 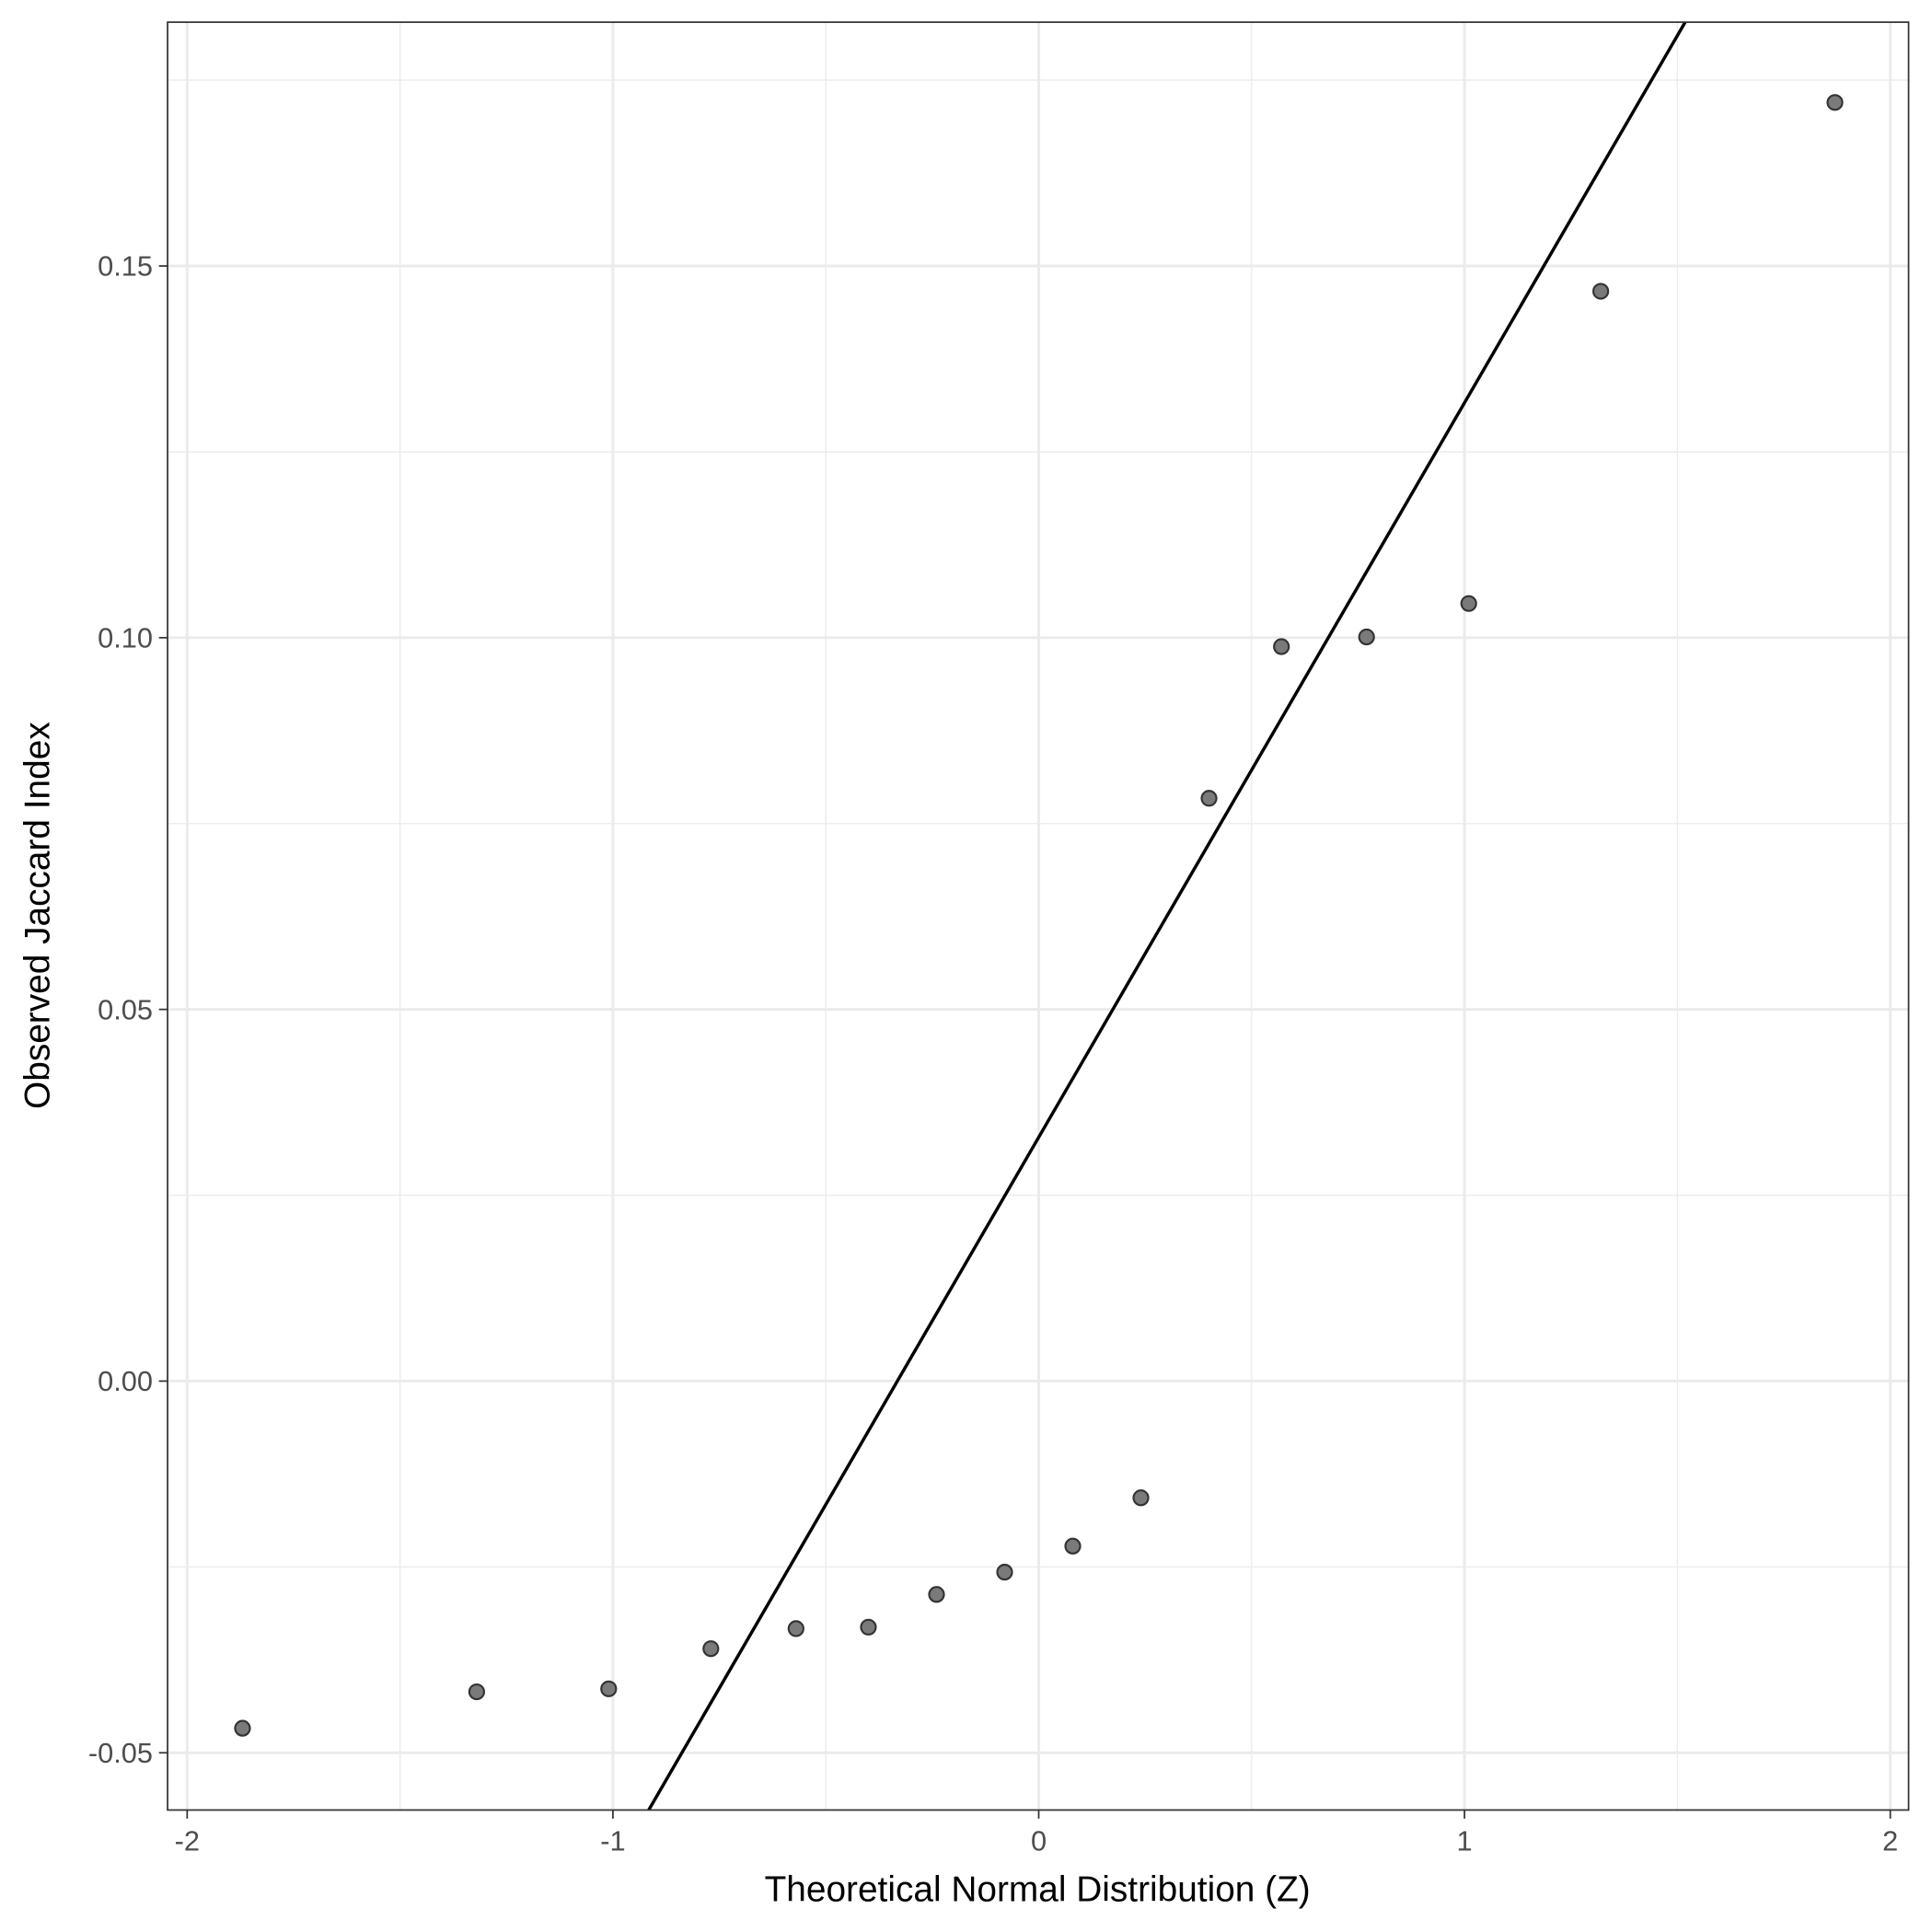 I want to click on x-axis-ticks: -2 -1 0 1 2, so click(x=1037, y=1834).